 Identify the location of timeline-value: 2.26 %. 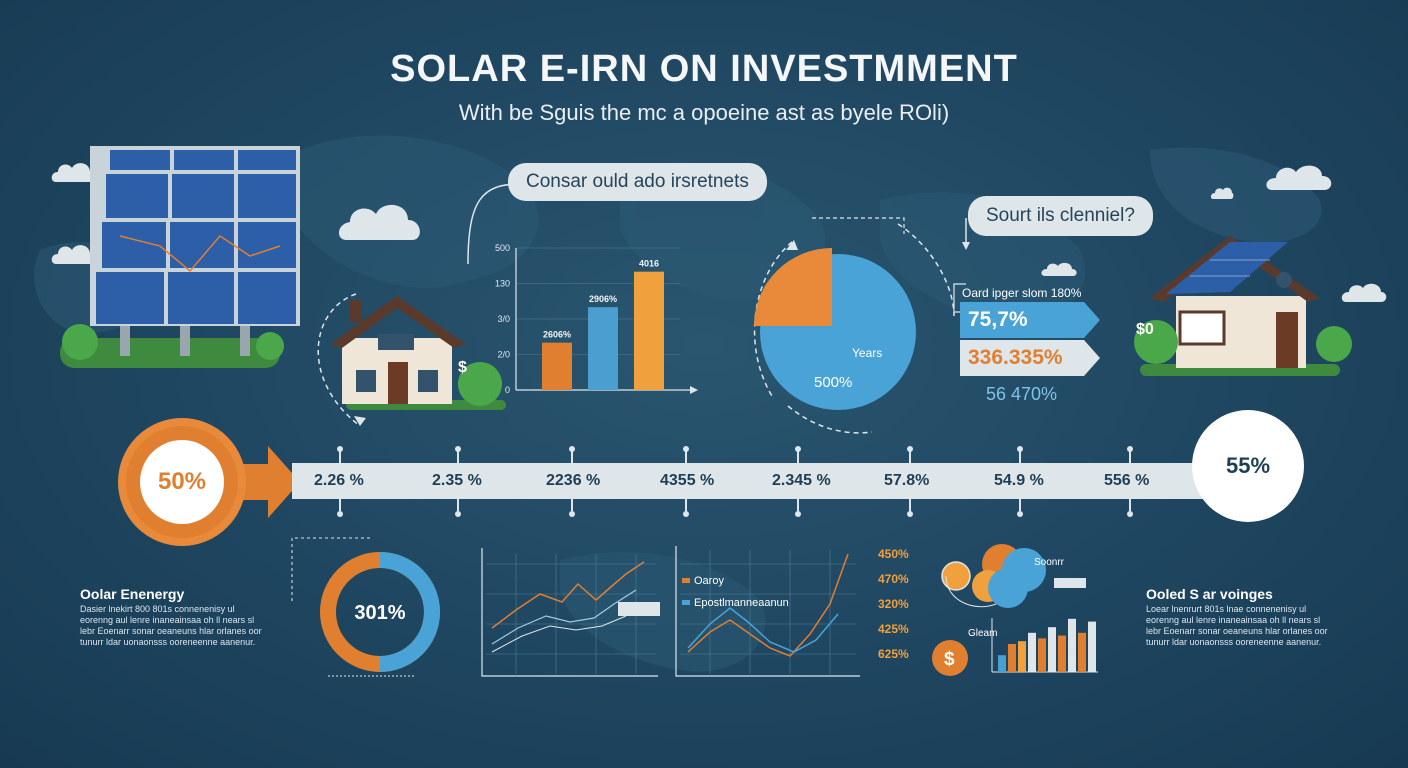
(339, 480).